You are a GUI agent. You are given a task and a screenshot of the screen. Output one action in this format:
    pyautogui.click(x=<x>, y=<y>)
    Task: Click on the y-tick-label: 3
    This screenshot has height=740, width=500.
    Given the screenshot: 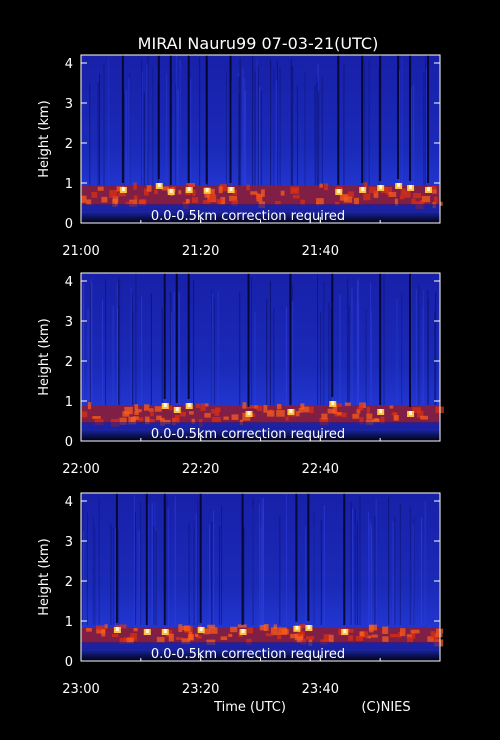 What is the action you would take?
    pyautogui.click(x=69, y=322)
    